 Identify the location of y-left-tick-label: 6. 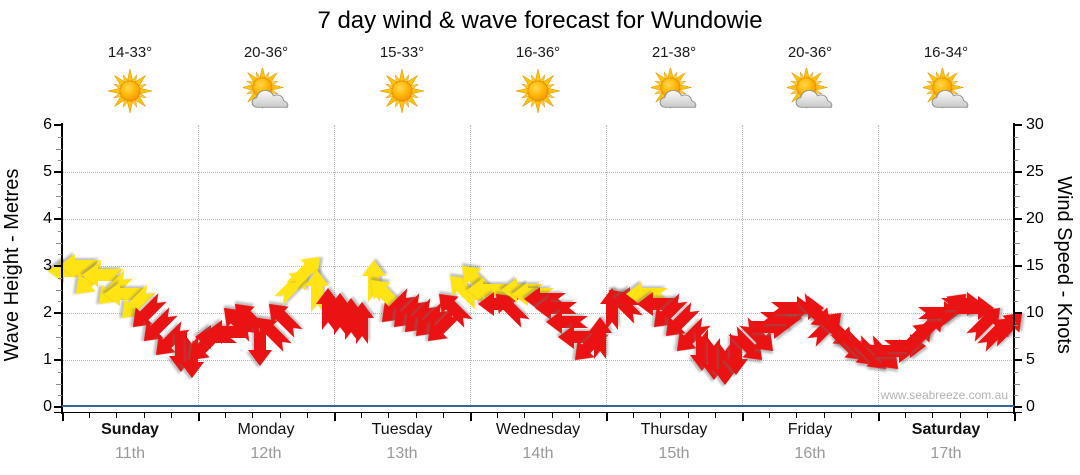
(47, 124).